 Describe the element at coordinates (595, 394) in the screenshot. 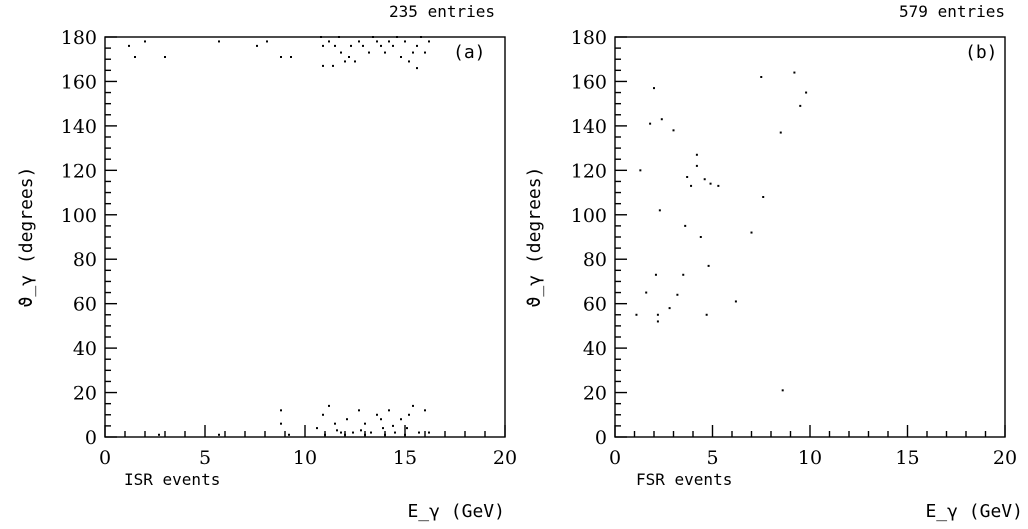

I see `y-tick-label: 20` at that location.